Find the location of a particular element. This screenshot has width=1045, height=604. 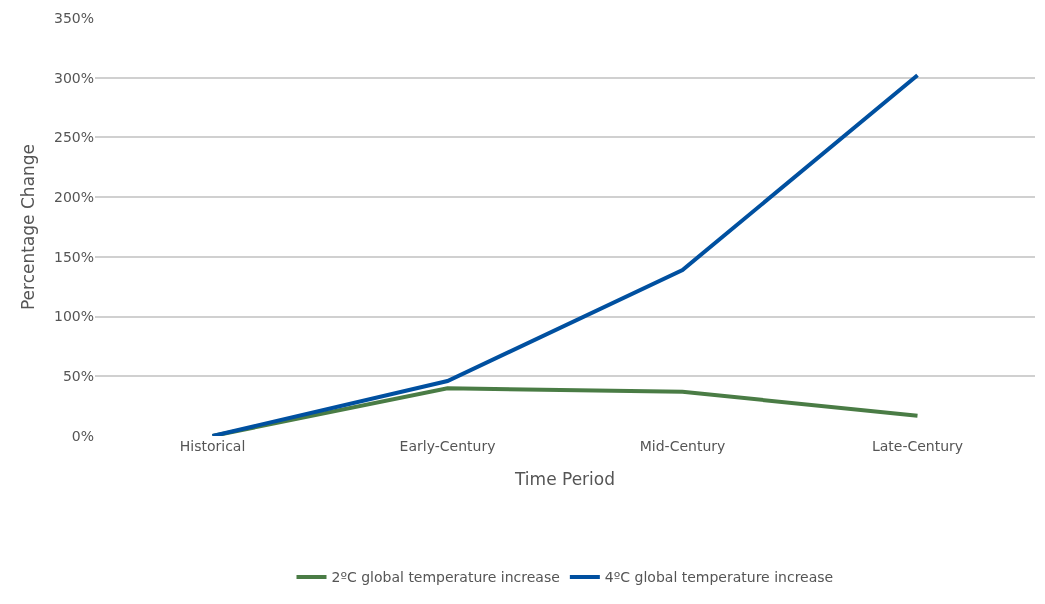

x-tick-label: Mid-Century is located at coordinates (682, 446).